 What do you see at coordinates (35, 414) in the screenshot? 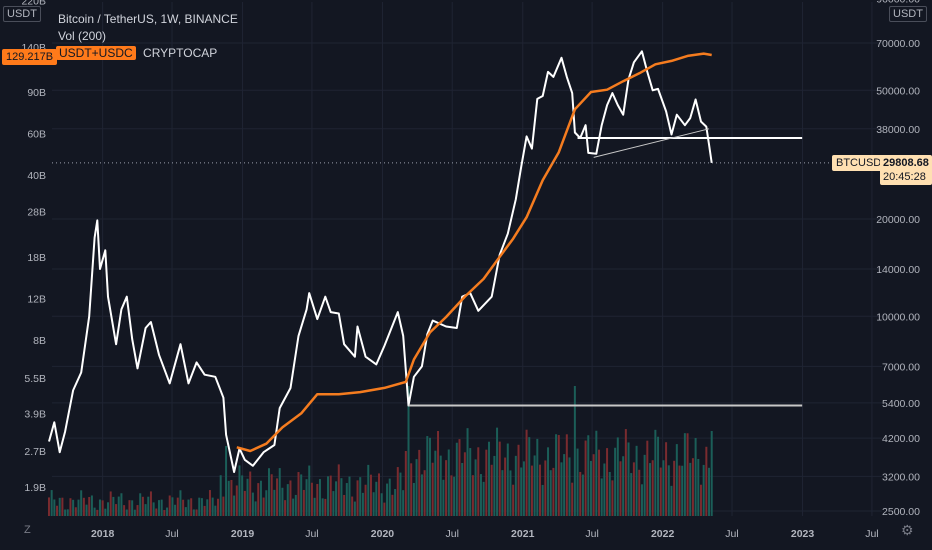
I see `y-left-tick-label: 3.9B` at bounding box center [35, 414].